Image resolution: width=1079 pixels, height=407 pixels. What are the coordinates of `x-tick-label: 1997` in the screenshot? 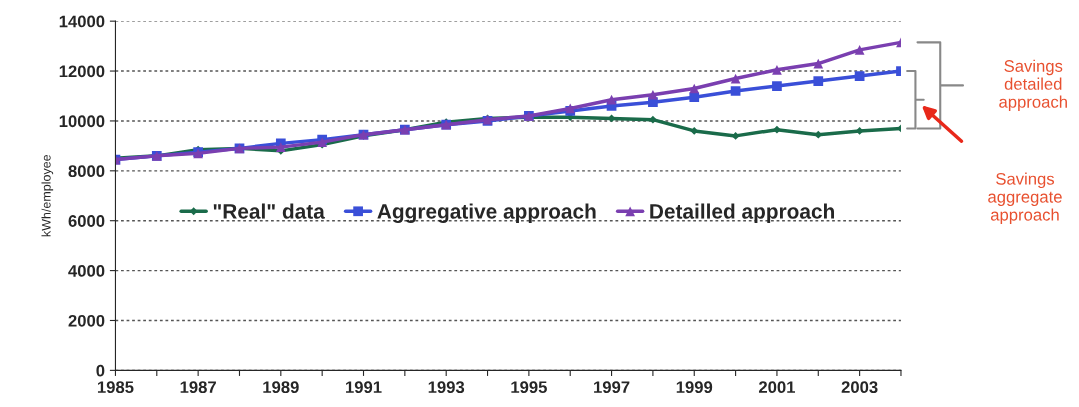 It's located at (612, 387).